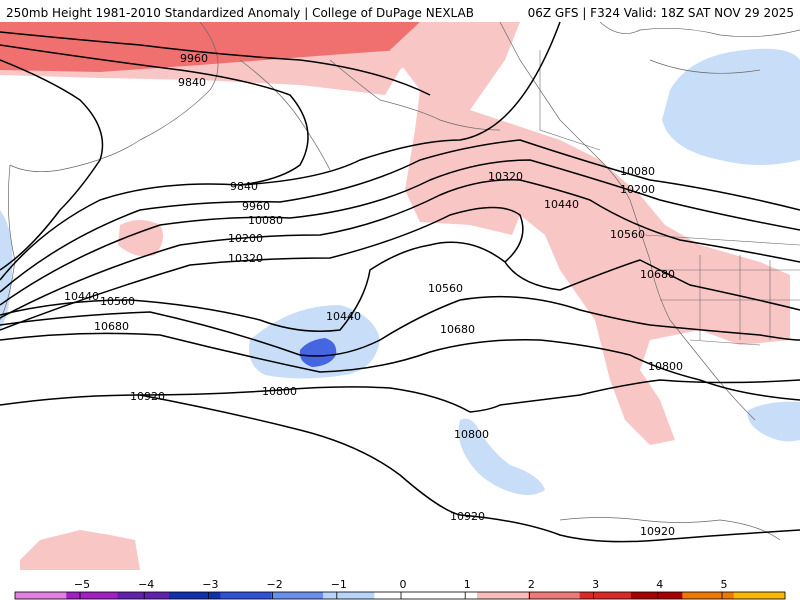 This screenshot has width=800, height=600. I want to click on neg-anomaly-mexico, so click(773, 421).